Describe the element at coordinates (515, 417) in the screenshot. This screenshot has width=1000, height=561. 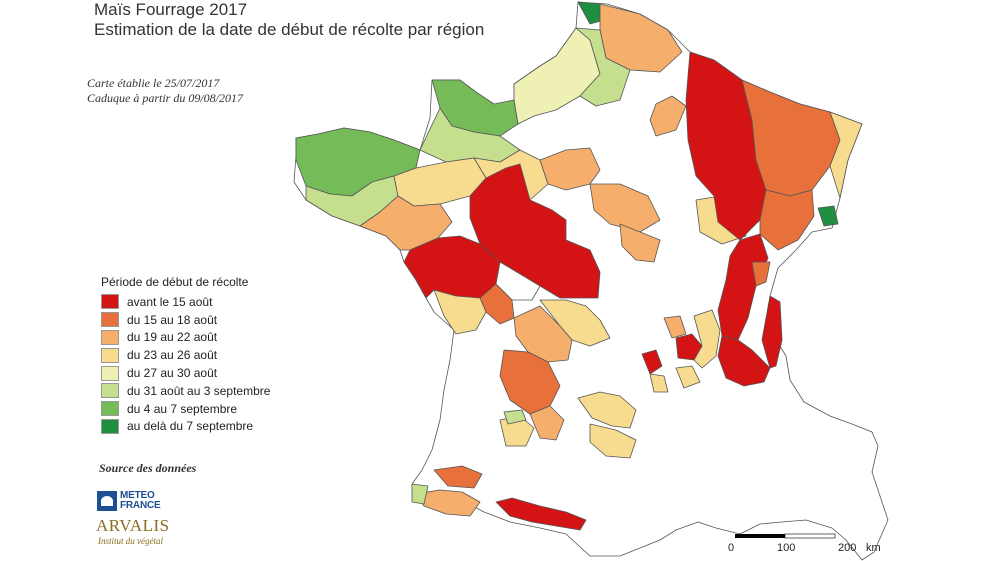
I see `region-tarn-green` at that location.